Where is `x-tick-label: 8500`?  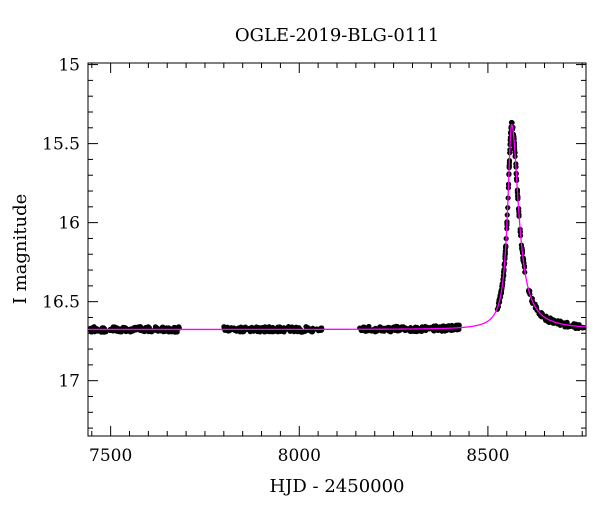 x-tick-label: 8500 is located at coordinates (487, 456).